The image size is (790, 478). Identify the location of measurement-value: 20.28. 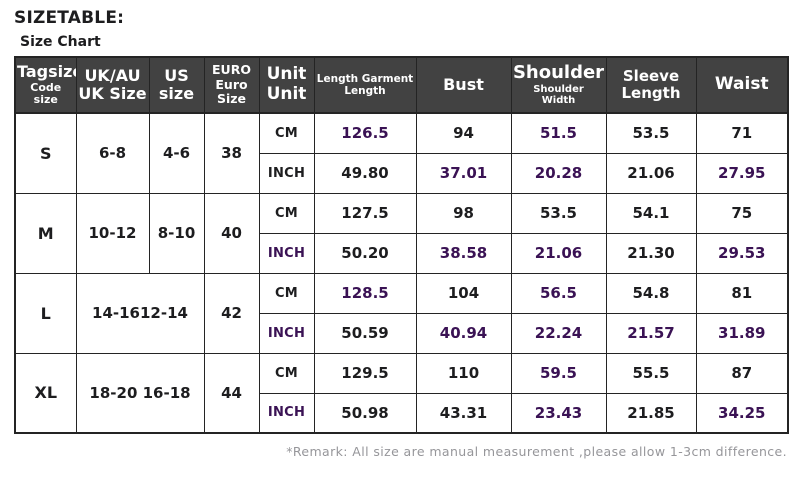
(558, 173).